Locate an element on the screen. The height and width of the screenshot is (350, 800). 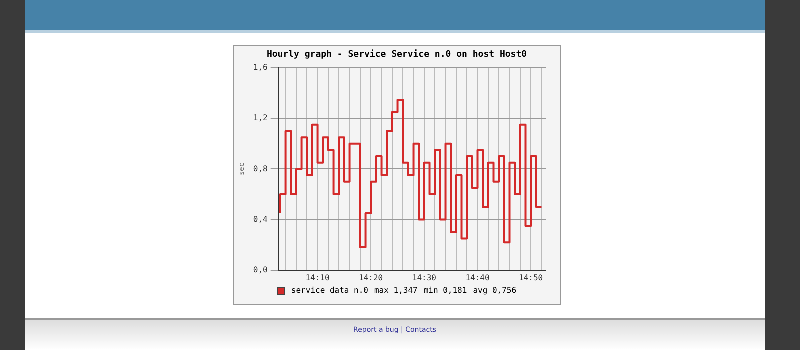
y-tick-label: 0,8 is located at coordinates (260, 169).